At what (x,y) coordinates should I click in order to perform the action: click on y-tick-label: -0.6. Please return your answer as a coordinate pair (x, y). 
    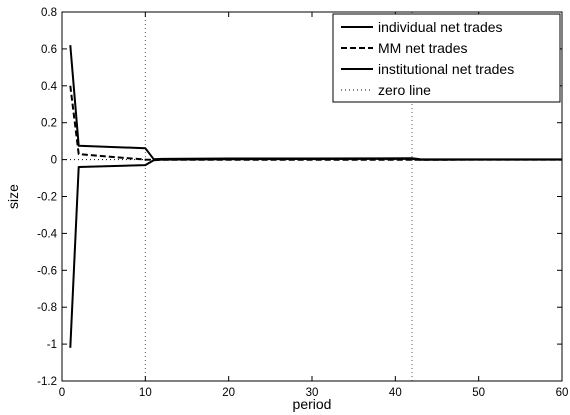
    Looking at the image, I should click on (47, 271).